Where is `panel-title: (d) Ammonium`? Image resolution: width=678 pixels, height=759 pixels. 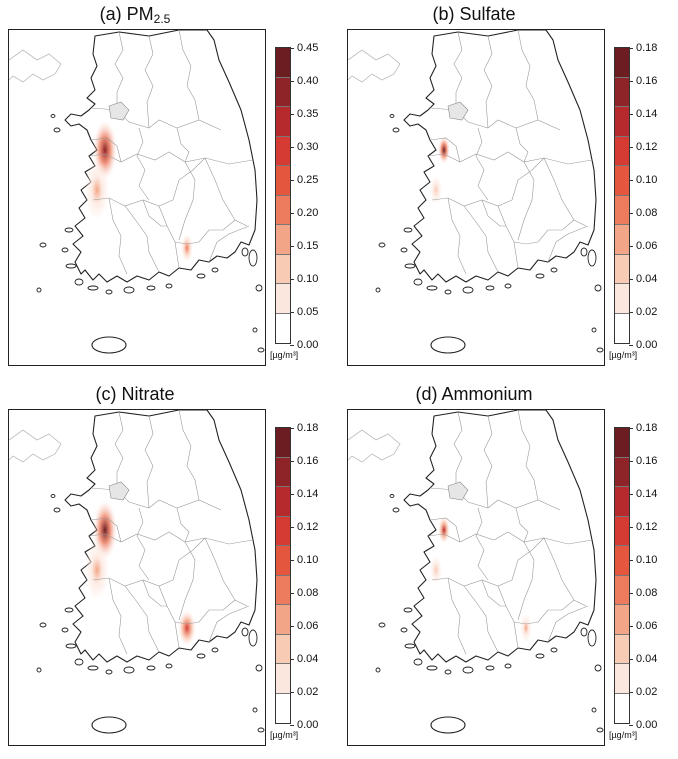 panel-title: (d) Ammonium is located at coordinates (474, 394).